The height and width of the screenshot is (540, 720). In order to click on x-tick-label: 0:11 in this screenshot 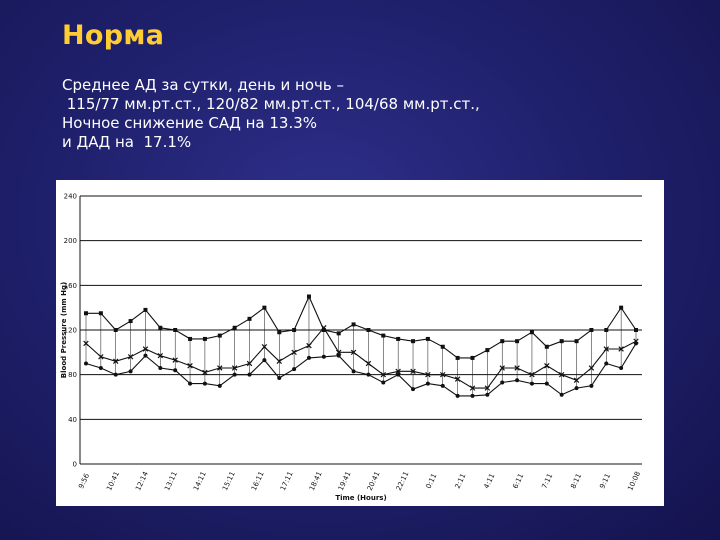, I will do `click(432, 481)`.